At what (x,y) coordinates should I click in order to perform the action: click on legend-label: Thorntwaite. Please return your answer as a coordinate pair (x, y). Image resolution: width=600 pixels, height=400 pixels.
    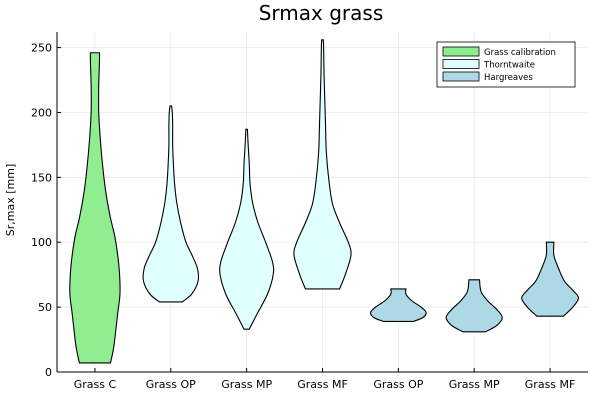
    Looking at the image, I should click on (509, 66).